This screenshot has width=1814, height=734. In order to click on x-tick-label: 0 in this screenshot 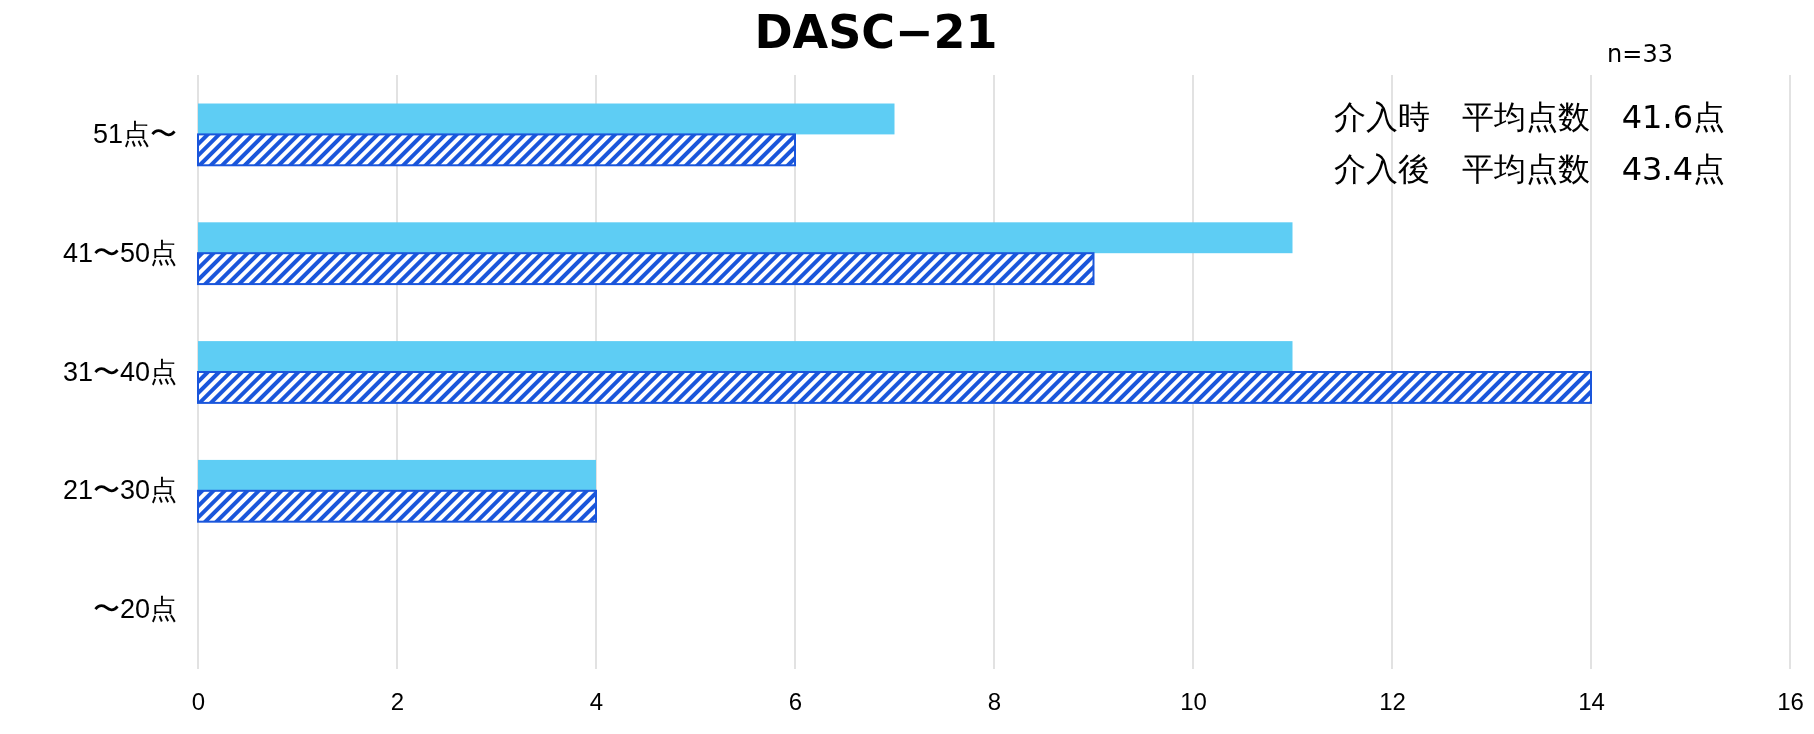, I will do `click(198, 702)`.